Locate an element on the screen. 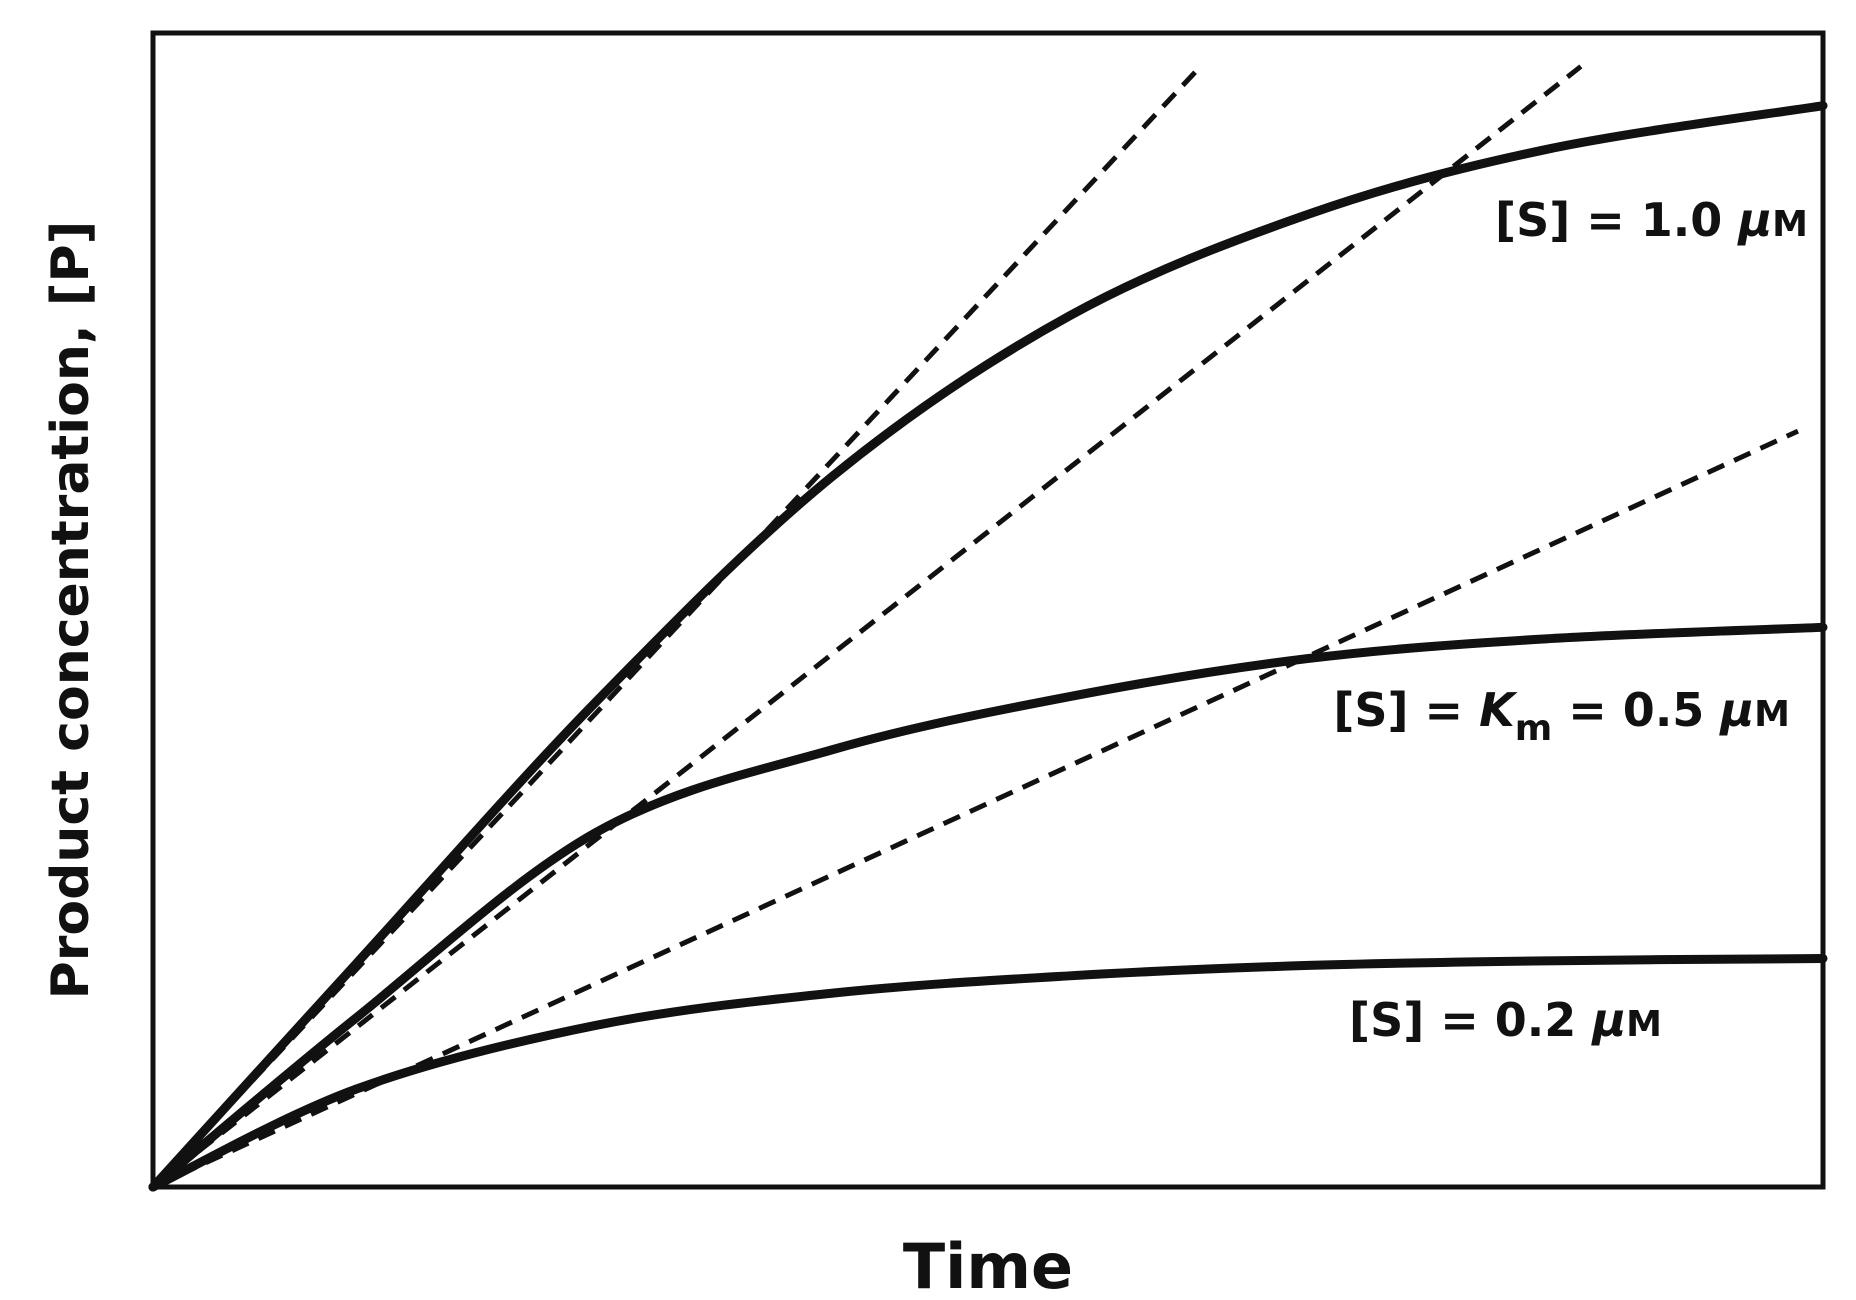  label-s-1-0: [S] = 1.0 μM is located at coordinates (1651, 220).